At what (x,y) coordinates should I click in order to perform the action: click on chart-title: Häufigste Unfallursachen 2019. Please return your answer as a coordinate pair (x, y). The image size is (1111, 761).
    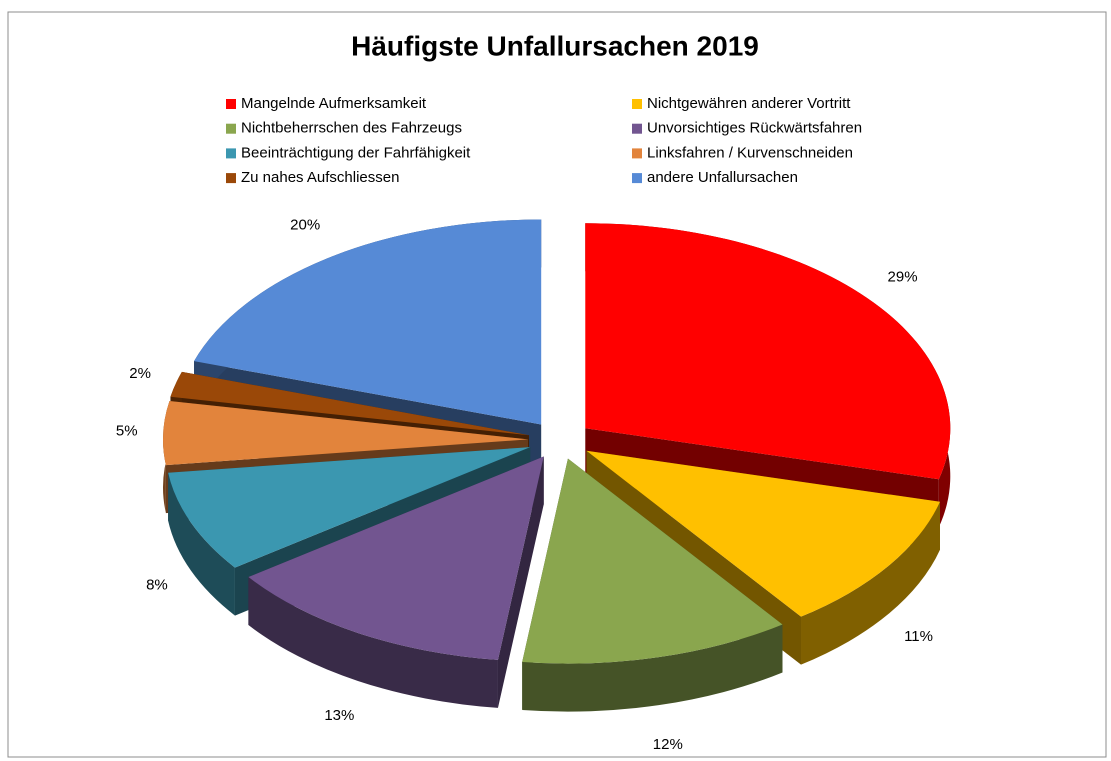
    Looking at the image, I should click on (555, 45).